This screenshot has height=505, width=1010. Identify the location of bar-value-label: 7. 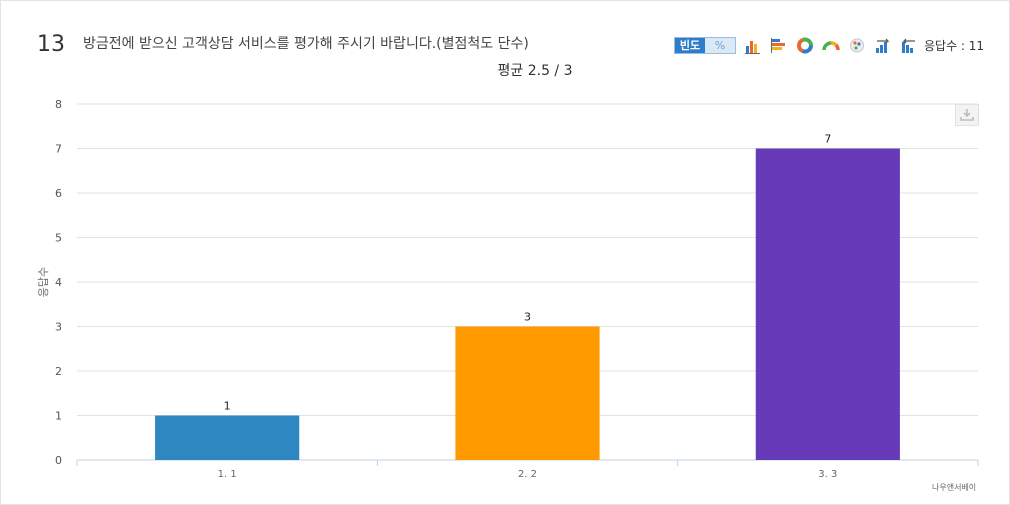
(827, 139).